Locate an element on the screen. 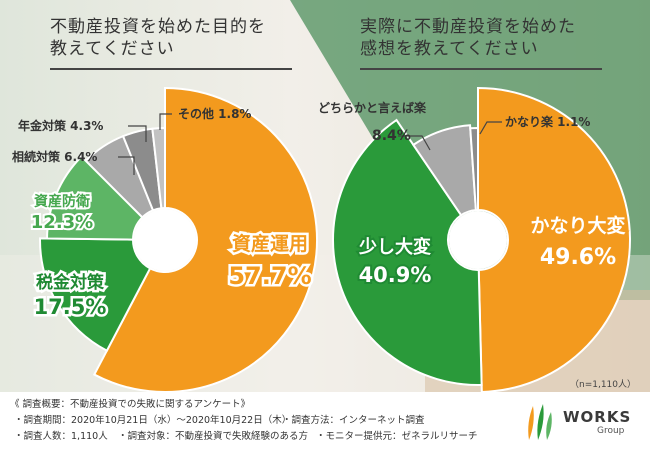 The height and width of the screenshot is (450, 650). right-title-line-1: 実際に不動産投資を始めた is located at coordinates (468, 27).